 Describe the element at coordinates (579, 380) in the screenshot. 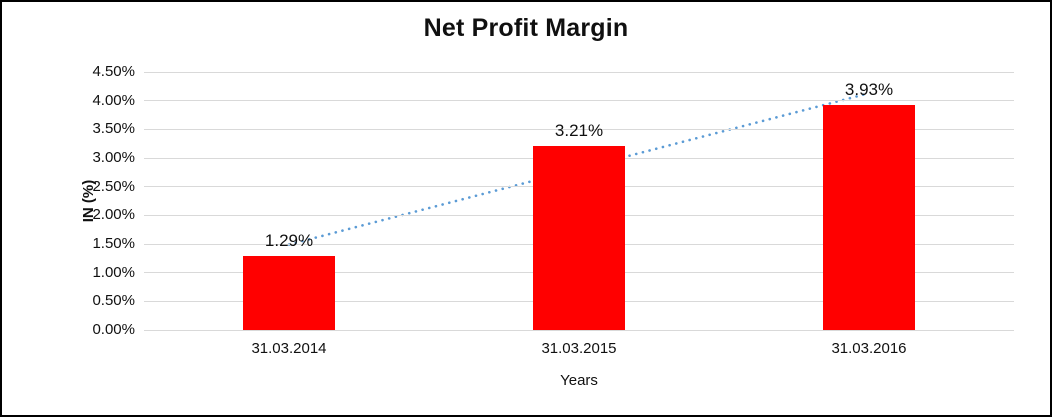

I see `x-axis-title: Years` at that location.